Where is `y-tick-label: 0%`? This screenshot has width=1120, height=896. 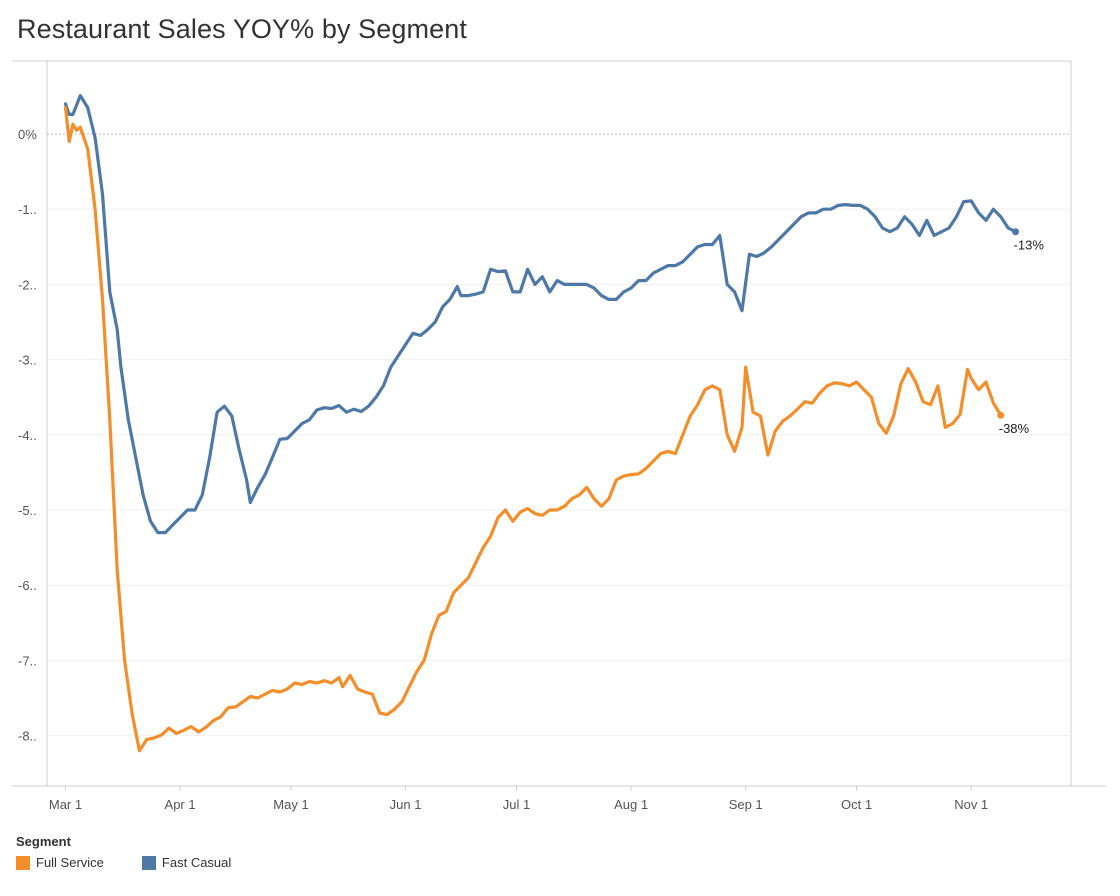 y-tick-label: 0% is located at coordinates (27, 134).